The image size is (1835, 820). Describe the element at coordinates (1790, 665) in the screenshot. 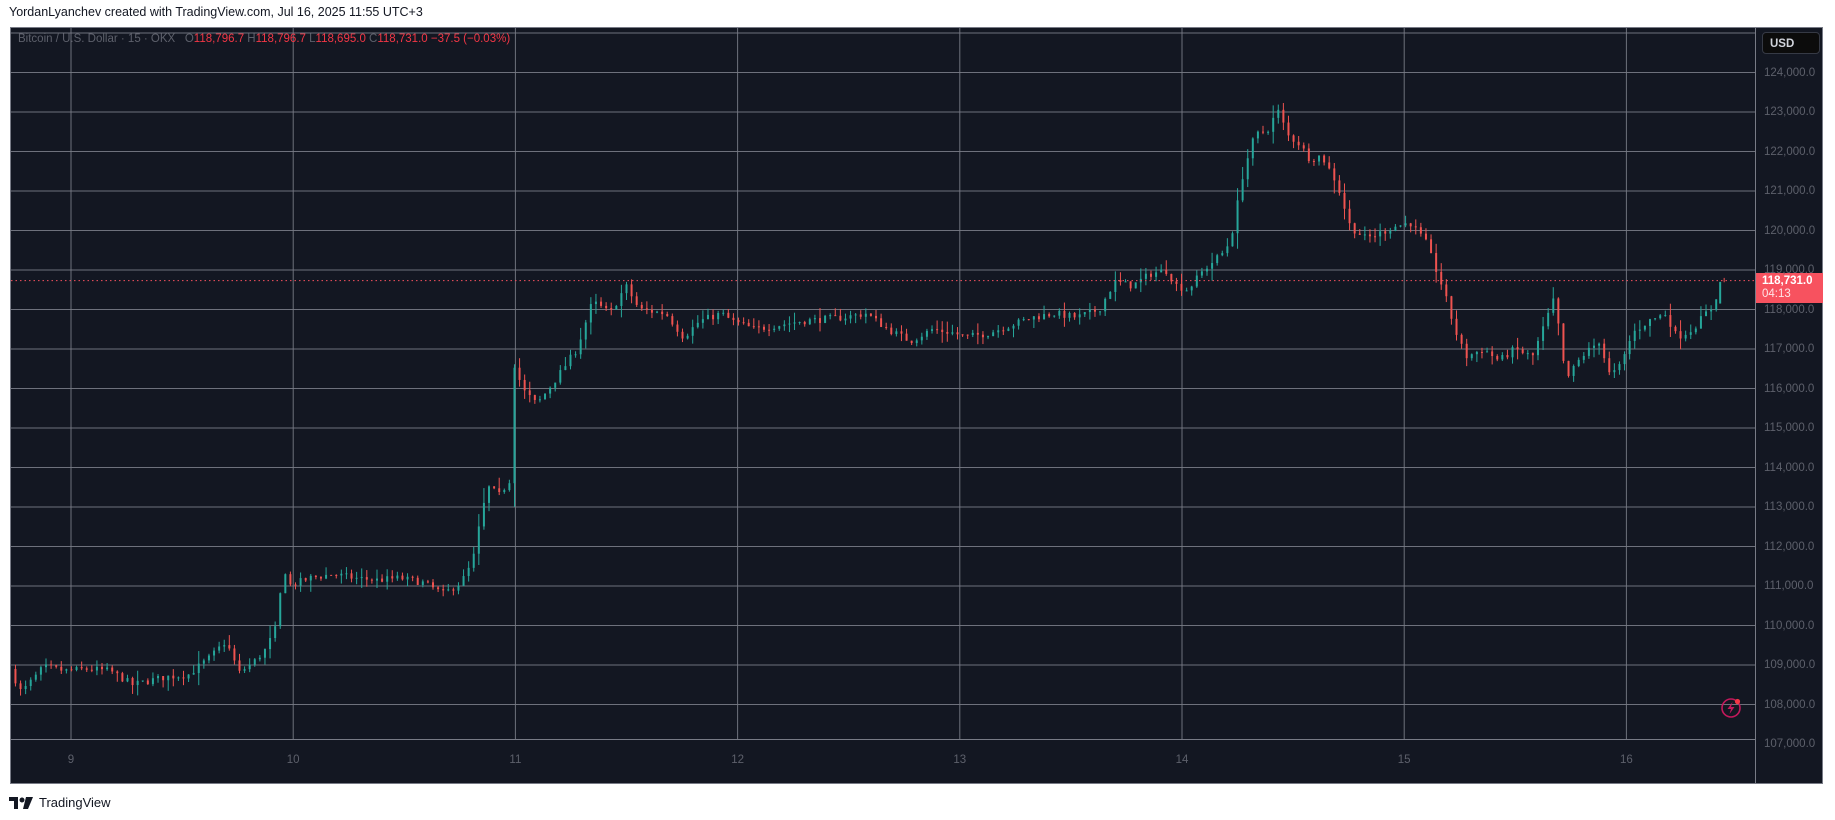

I see `price-tick-label: 109,000.0` at that location.